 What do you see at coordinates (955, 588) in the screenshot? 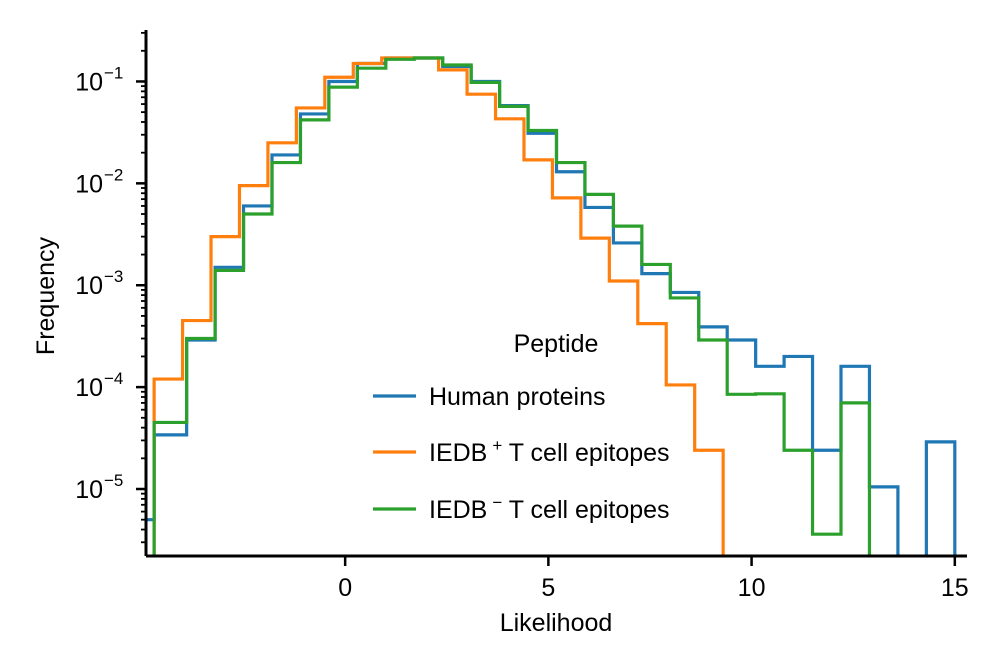
I see `x-tick-label: 15` at bounding box center [955, 588].